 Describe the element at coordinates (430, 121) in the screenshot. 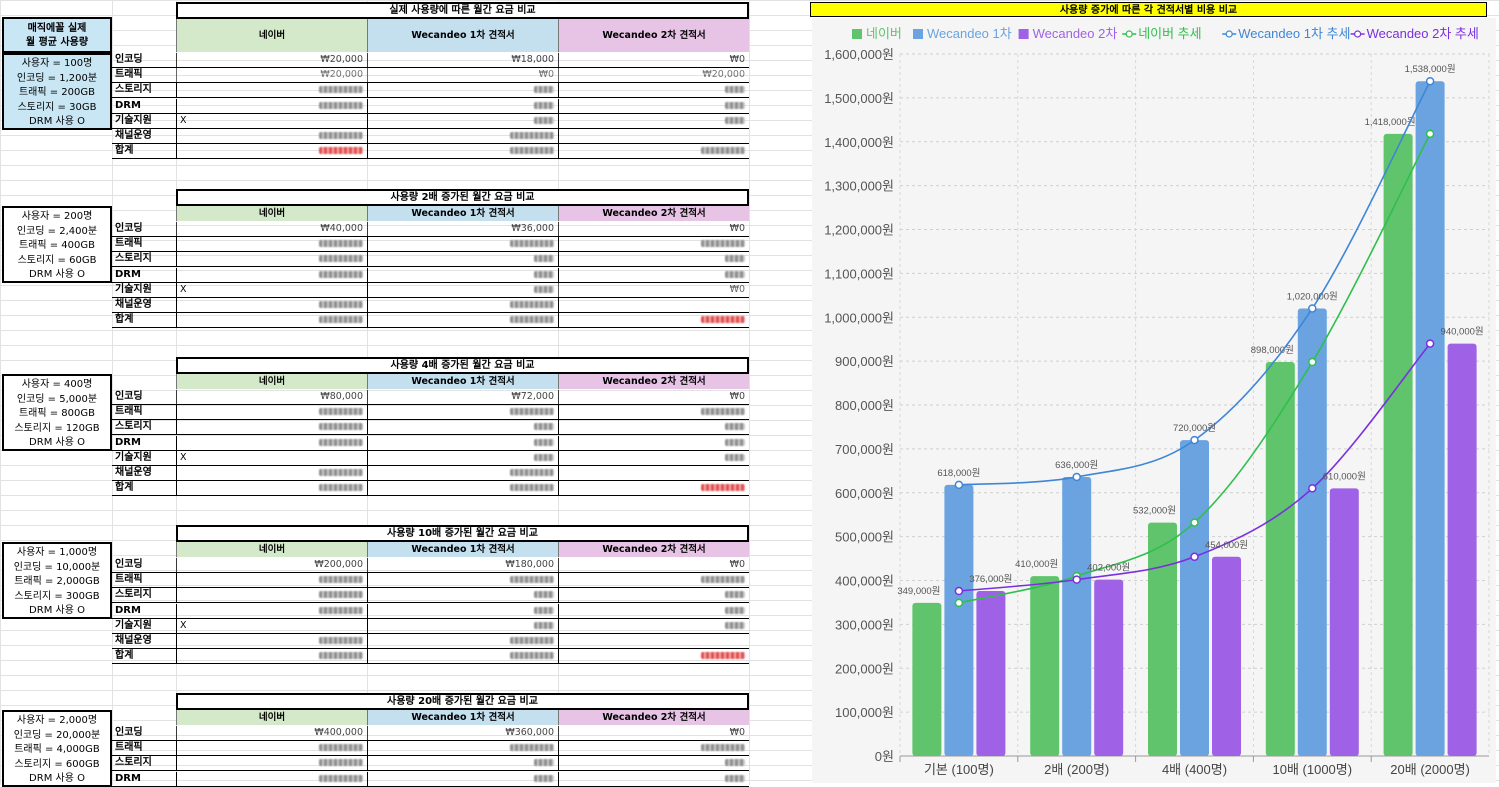

I see `table-row: 기술지원 X` at that location.